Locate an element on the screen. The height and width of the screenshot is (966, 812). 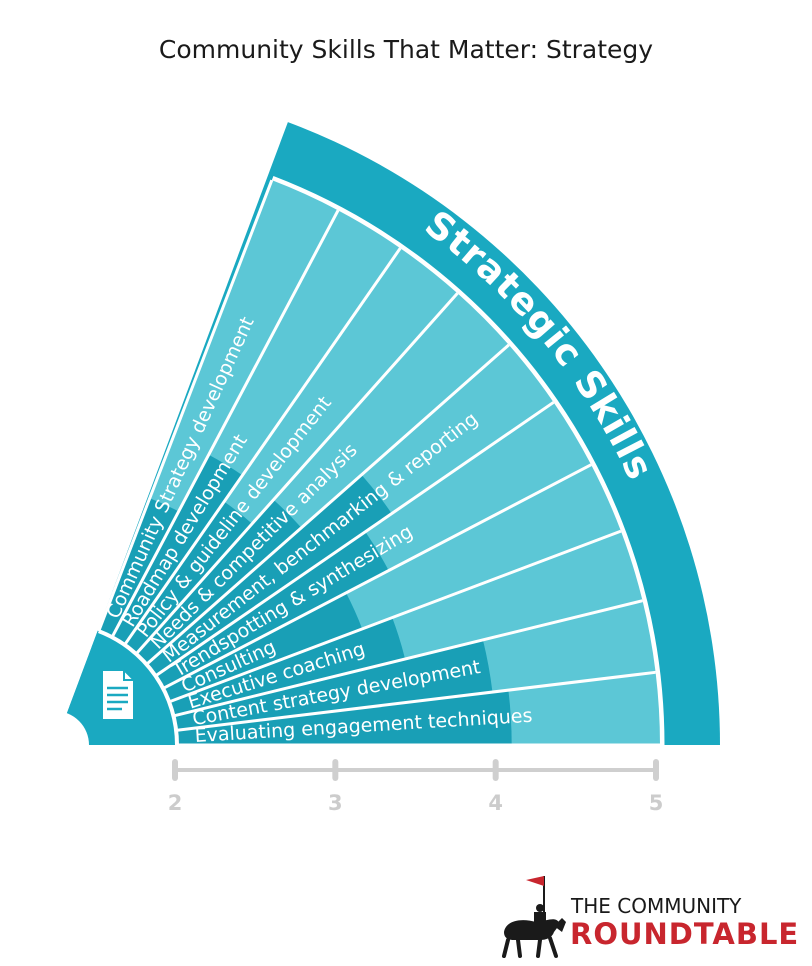
skill-wedge-consulting is located at coordinates (392, 583).